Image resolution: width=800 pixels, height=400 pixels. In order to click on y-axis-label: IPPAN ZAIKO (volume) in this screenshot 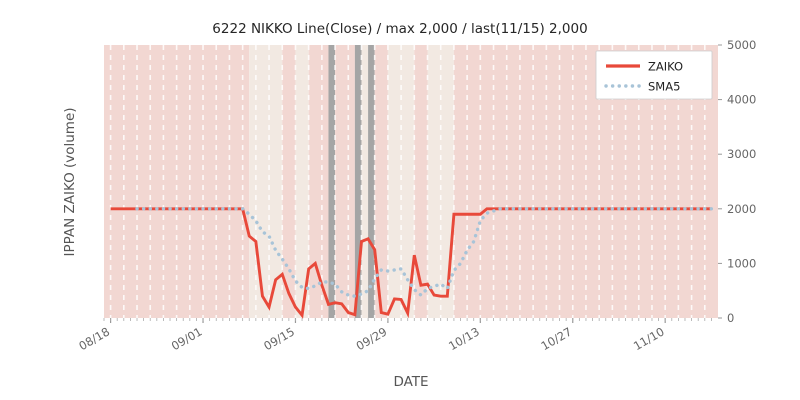, I will do `click(70, 181)`.